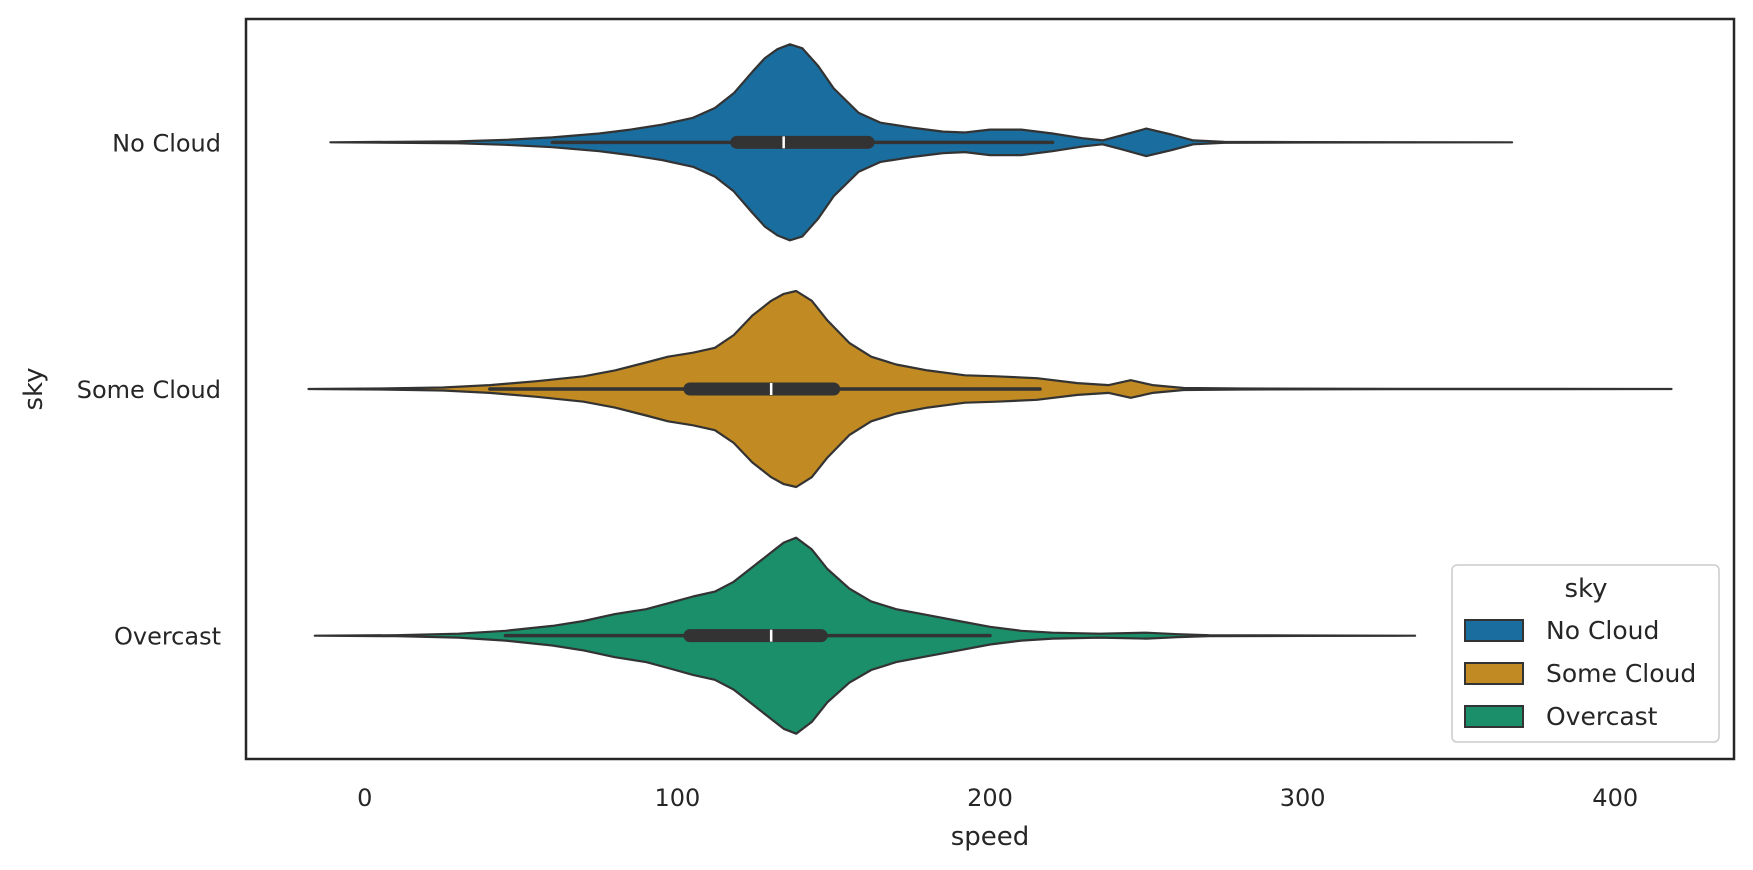  What do you see at coordinates (34, 388) in the screenshot?
I see `y-axis-label: sky` at bounding box center [34, 388].